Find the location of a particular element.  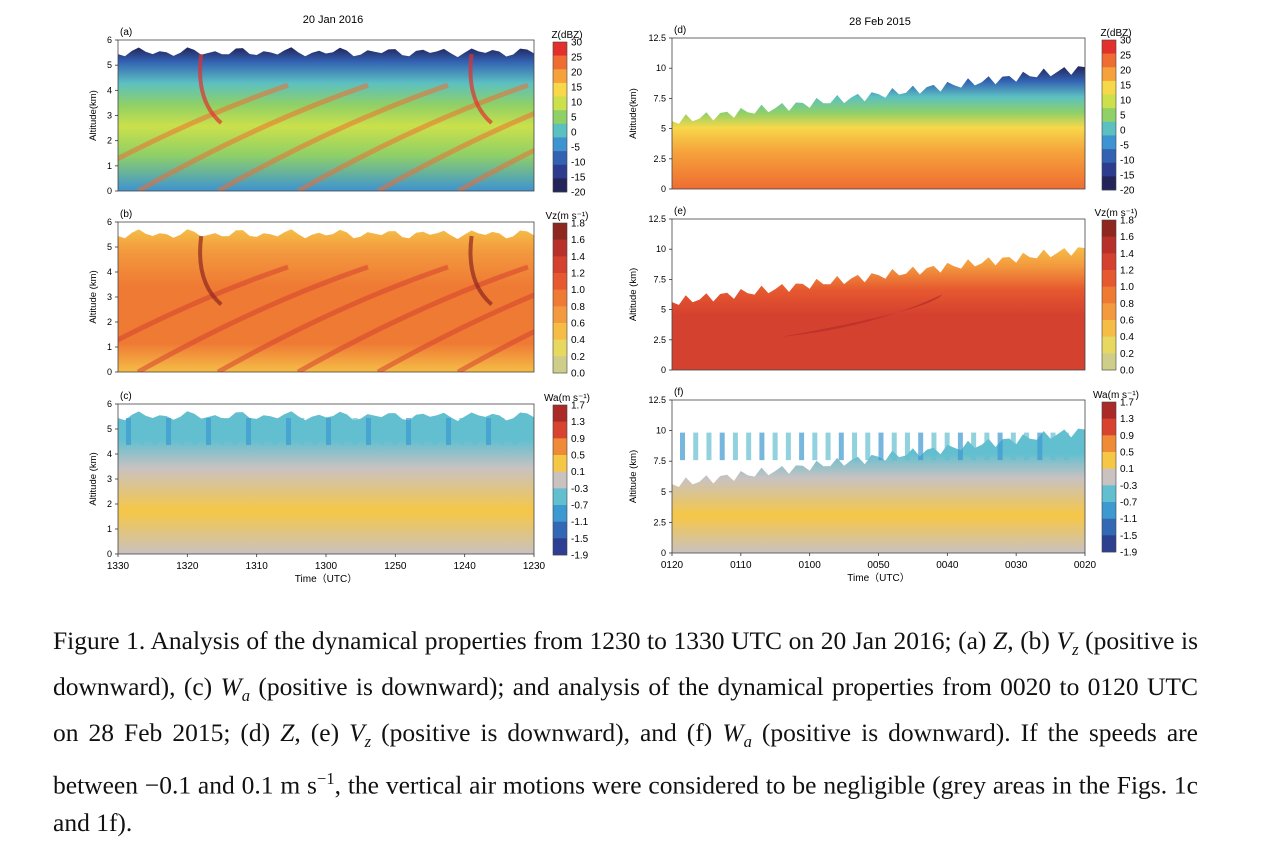

y-tick-label-e: 7.5 is located at coordinates (659, 279).